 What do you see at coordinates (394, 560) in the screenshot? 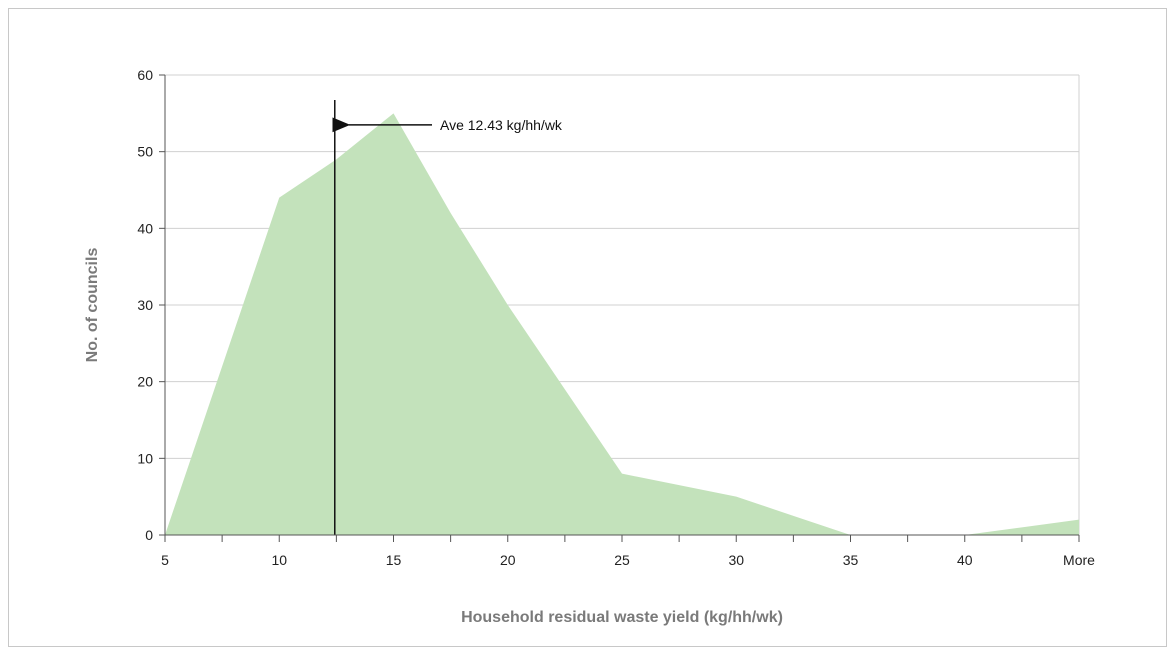
I see `x-tick-label: 15` at bounding box center [394, 560].